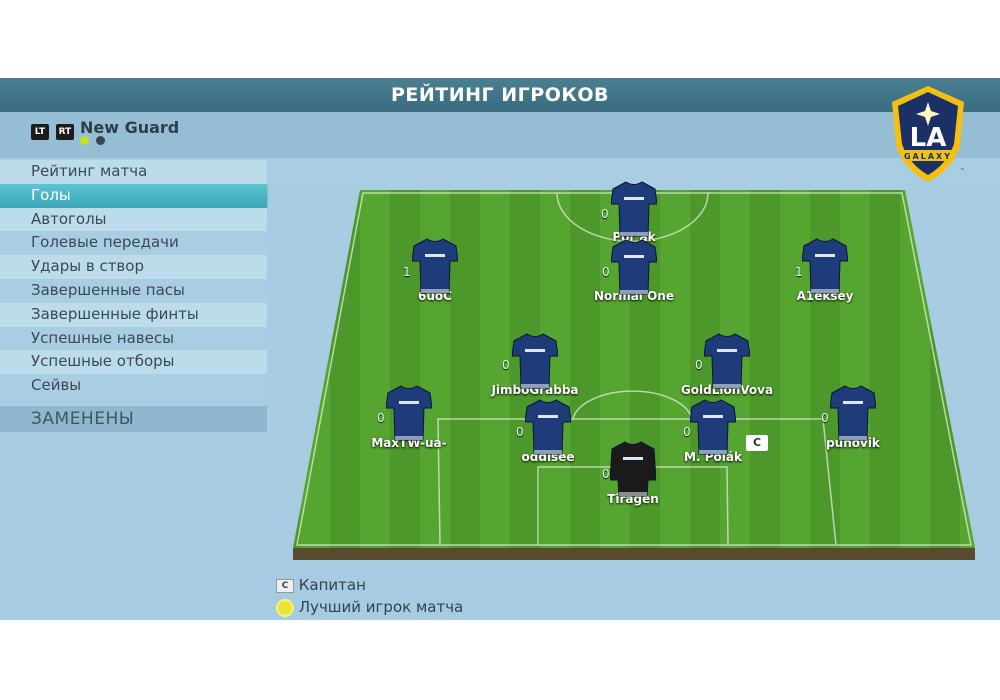  Describe the element at coordinates (133, 338) in the screenshot. I see `menu-item: Успешные навесы` at that location.